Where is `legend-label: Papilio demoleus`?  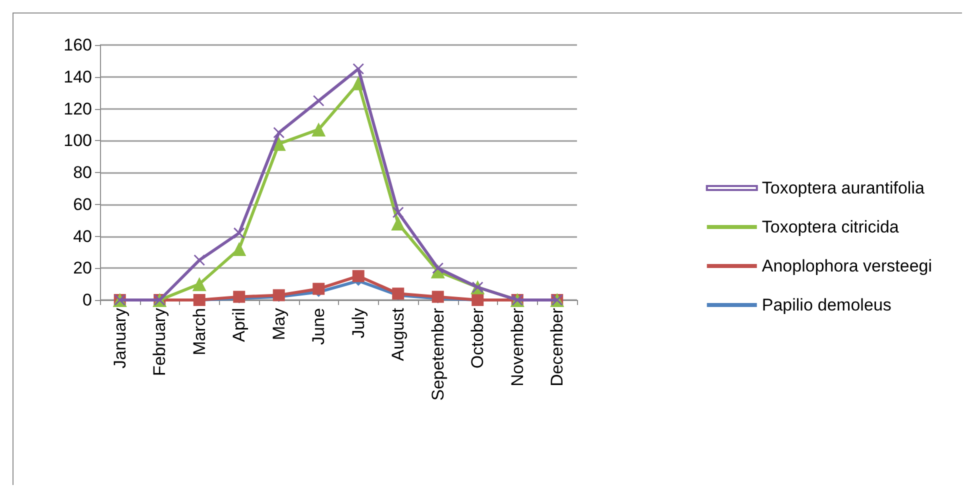 legend-label: Papilio demoleus is located at coordinates (827, 305).